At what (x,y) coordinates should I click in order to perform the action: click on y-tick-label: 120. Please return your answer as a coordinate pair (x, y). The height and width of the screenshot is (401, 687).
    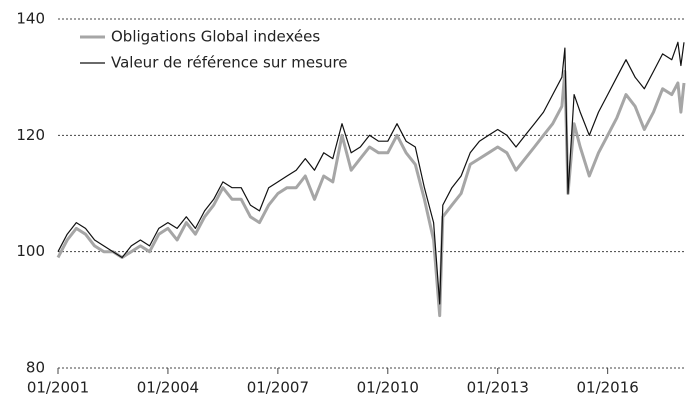
    Looking at the image, I should click on (30, 135).